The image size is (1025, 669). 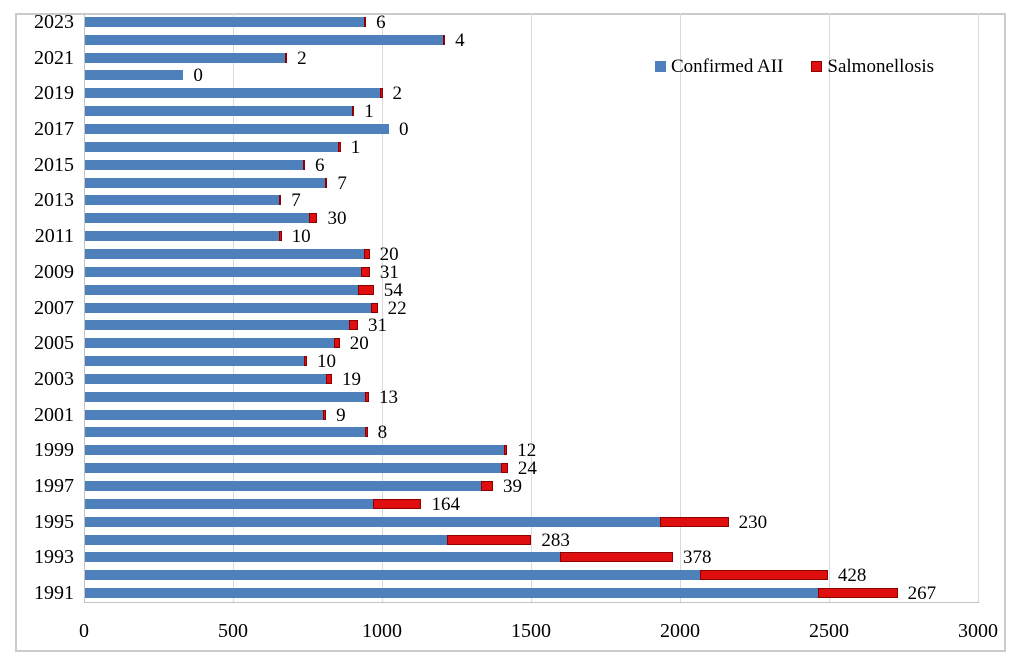 I want to click on data-label-2002: 13, so click(x=388, y=397).